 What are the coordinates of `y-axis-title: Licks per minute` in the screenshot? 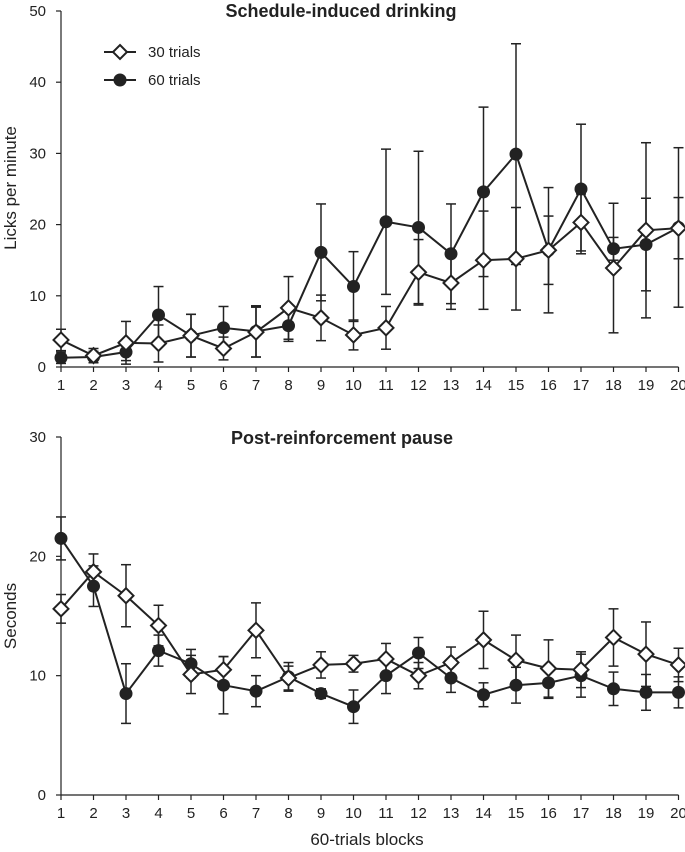 It's located at (10, 188).